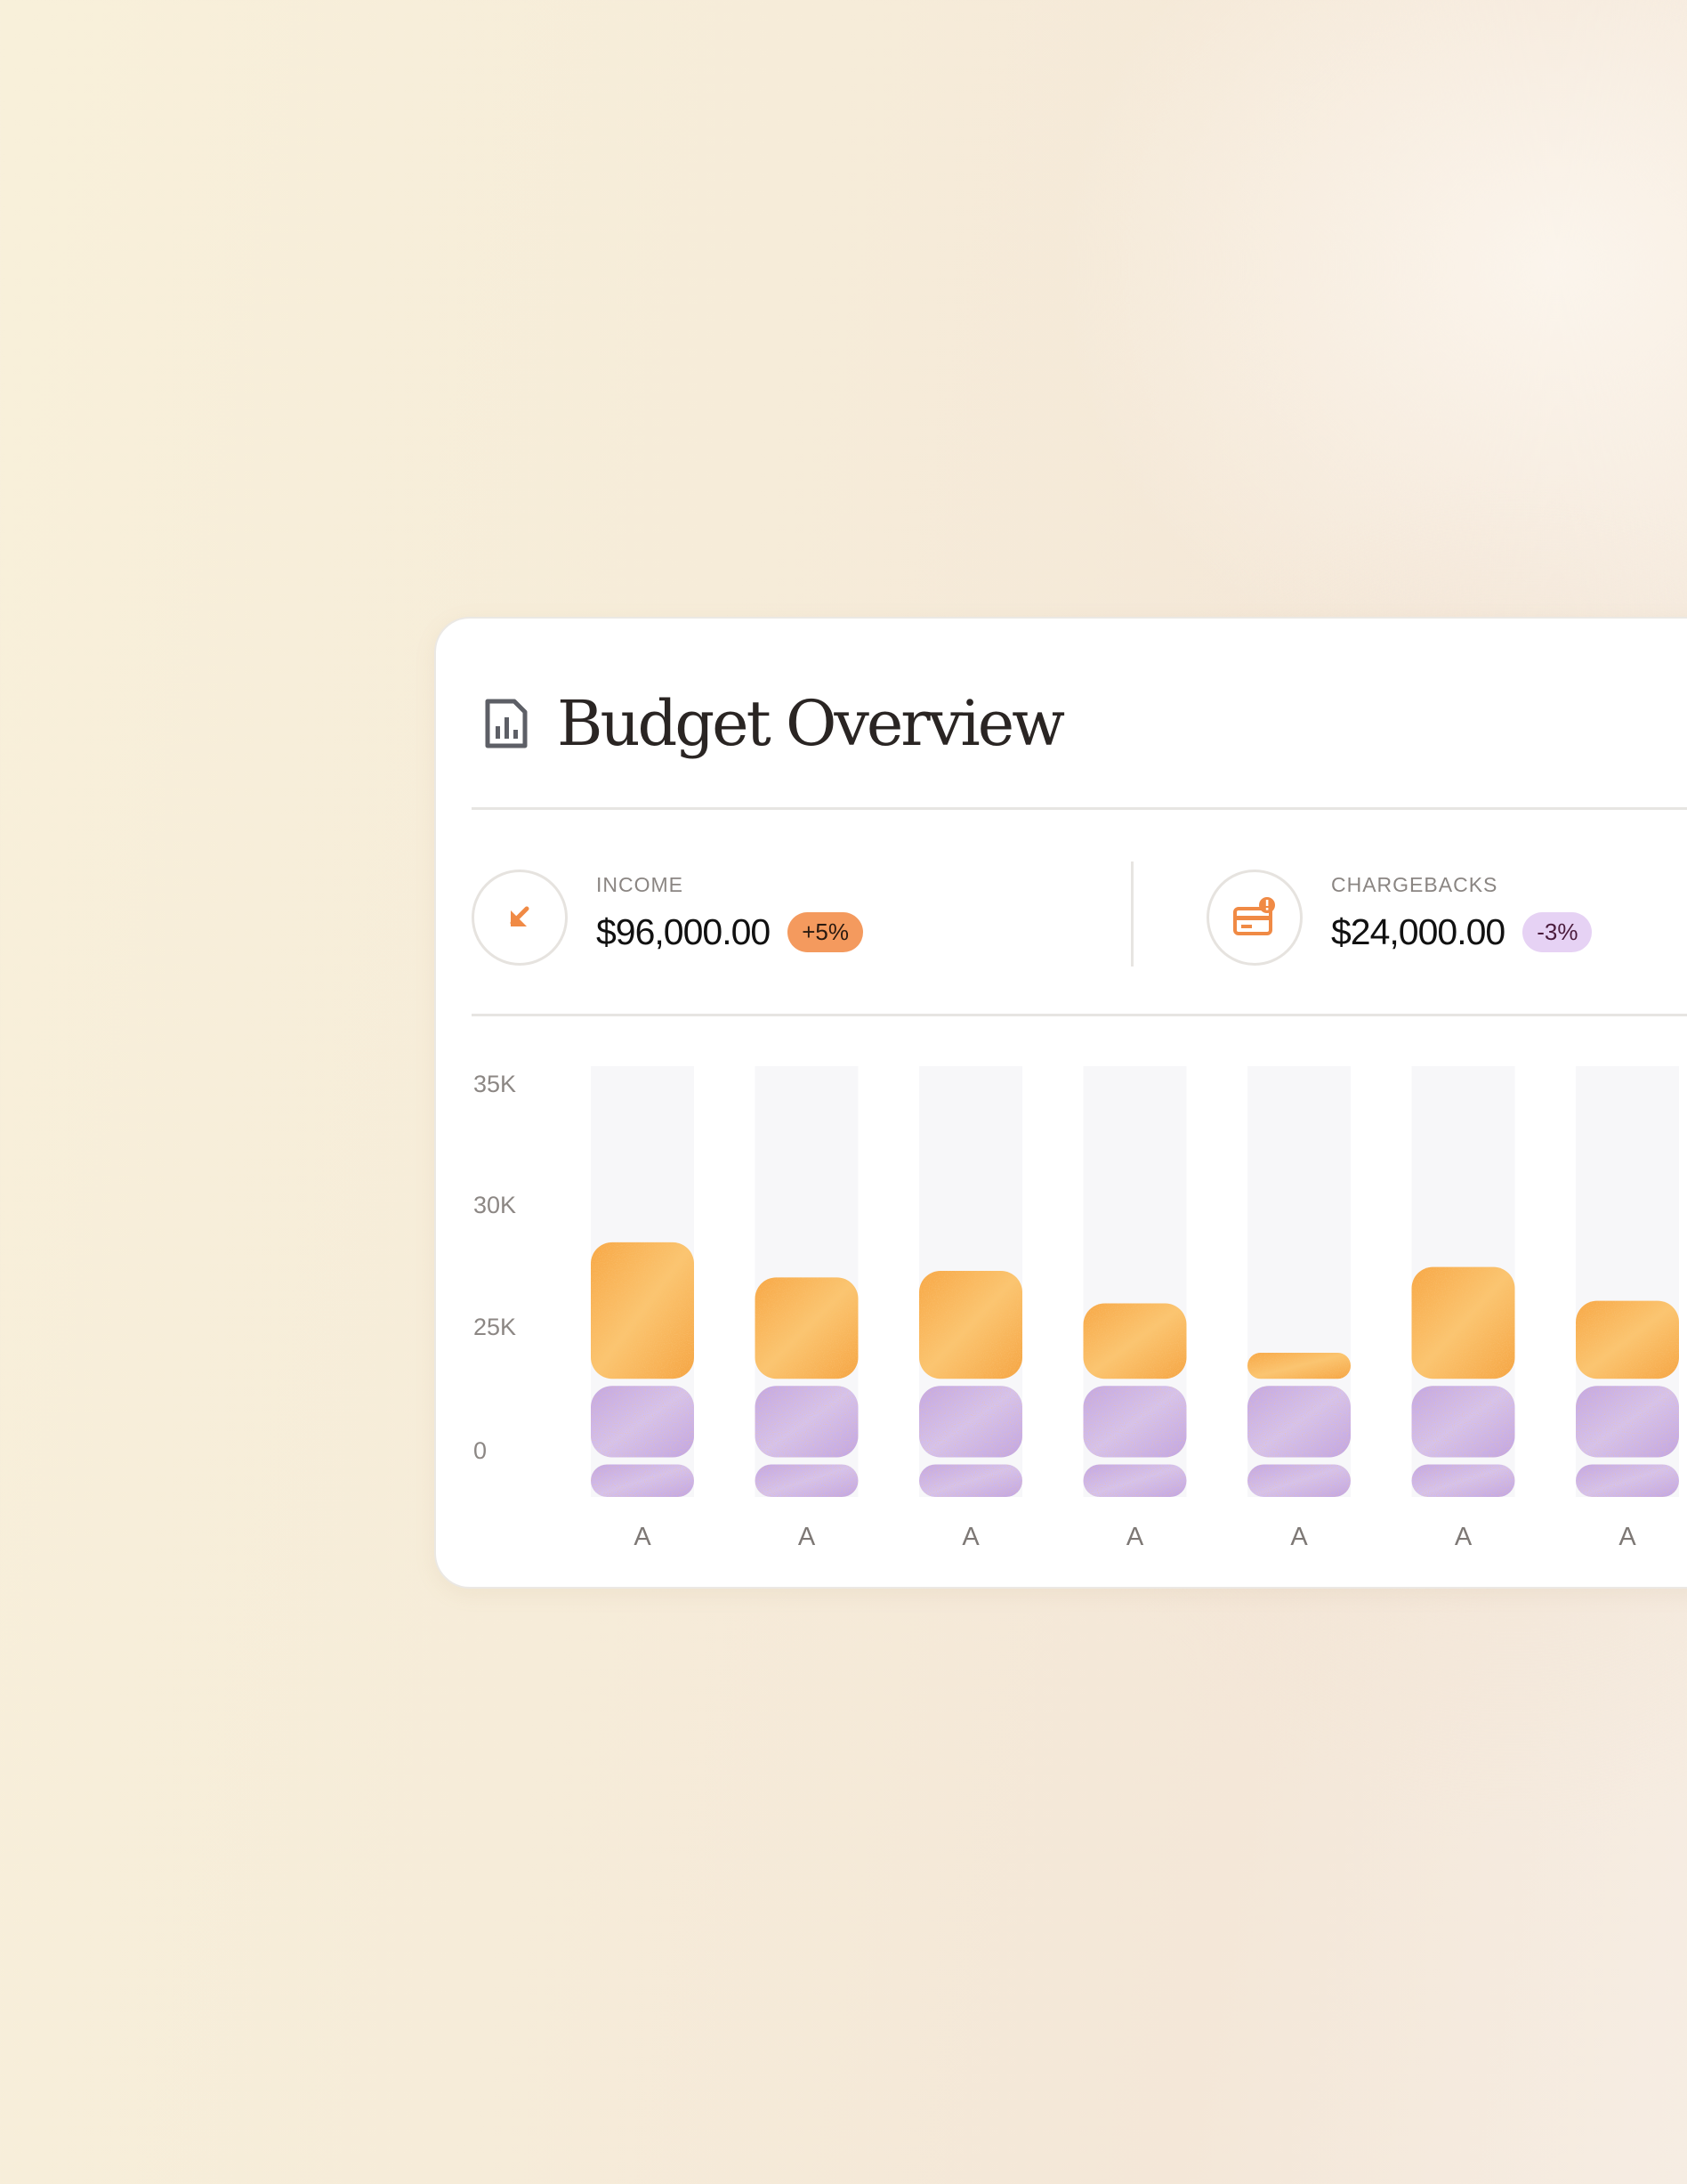 This screenshot has width=1687, height=2184. I want to click on arrow-down-left-icon, so click(520, 916).